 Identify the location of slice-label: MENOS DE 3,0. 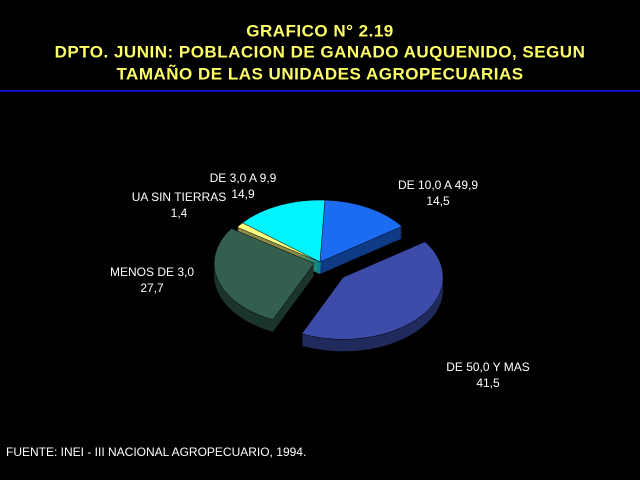
(152, 272).